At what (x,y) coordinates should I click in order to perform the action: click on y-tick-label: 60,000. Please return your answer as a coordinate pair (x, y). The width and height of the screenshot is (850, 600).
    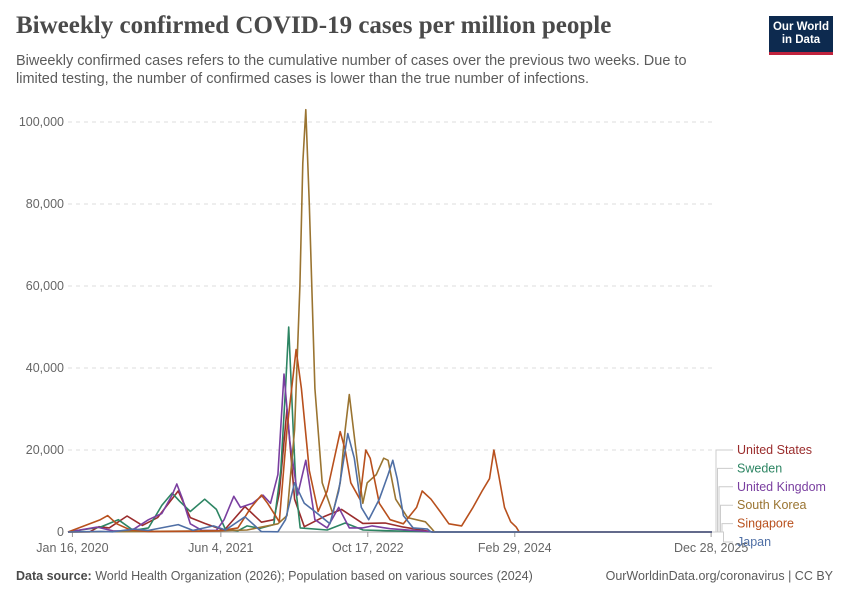
    Looking at the image, I should click on (45, 286).